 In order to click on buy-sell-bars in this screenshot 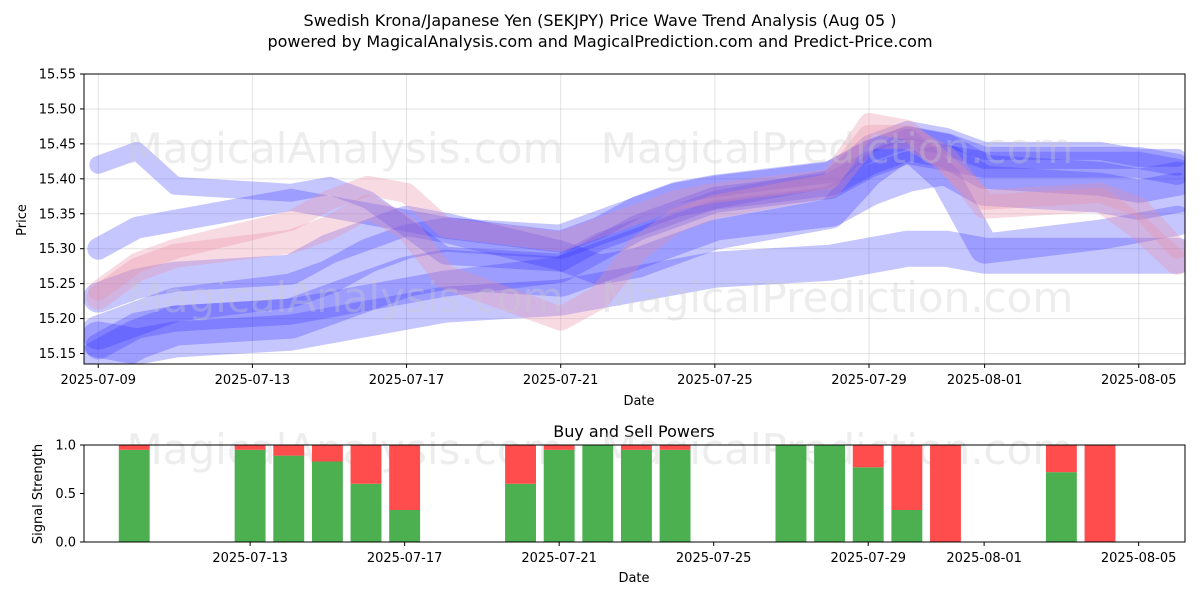, I will do `click(617, 493)`.